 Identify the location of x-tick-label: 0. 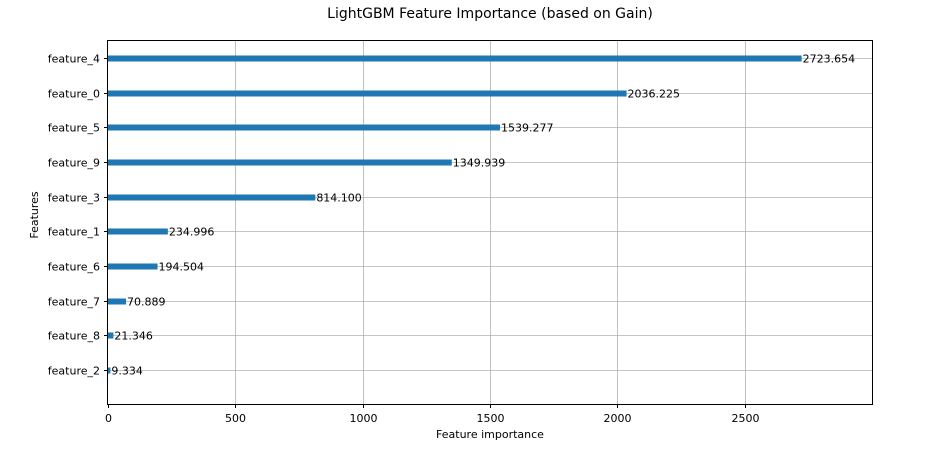
(108, 418).